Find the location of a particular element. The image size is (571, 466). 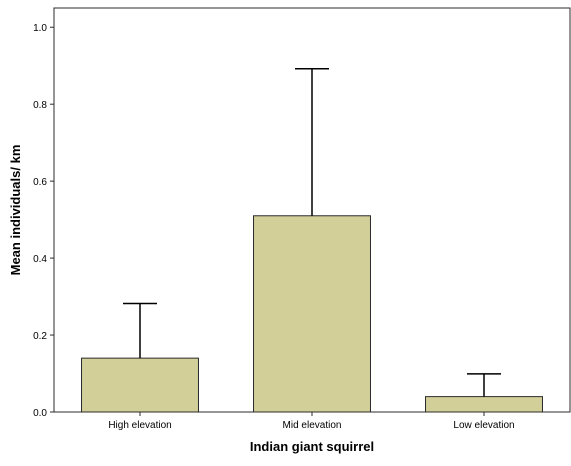

y-axis: 0.0 0.2 0.4 0.6 0.8 1.0 is located at coordinates (43, 221).